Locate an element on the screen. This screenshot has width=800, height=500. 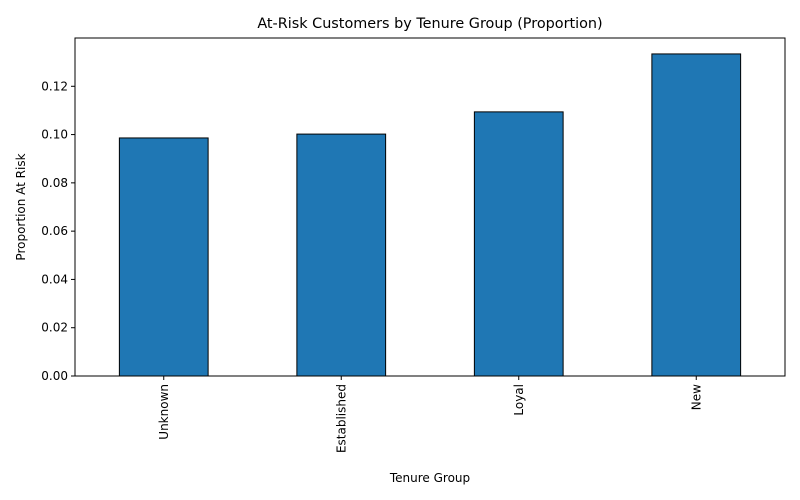
x-tick-label: Loyal is located at coordinates (519, 400).